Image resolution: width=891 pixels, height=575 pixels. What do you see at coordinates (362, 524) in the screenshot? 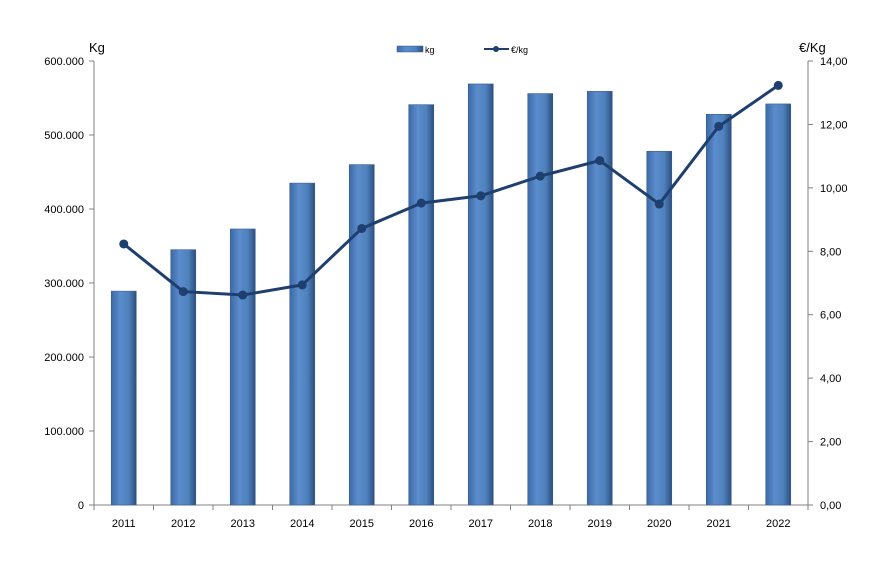
I see `x-tick-label-2015: 2015` at bounding box center [362, 524].